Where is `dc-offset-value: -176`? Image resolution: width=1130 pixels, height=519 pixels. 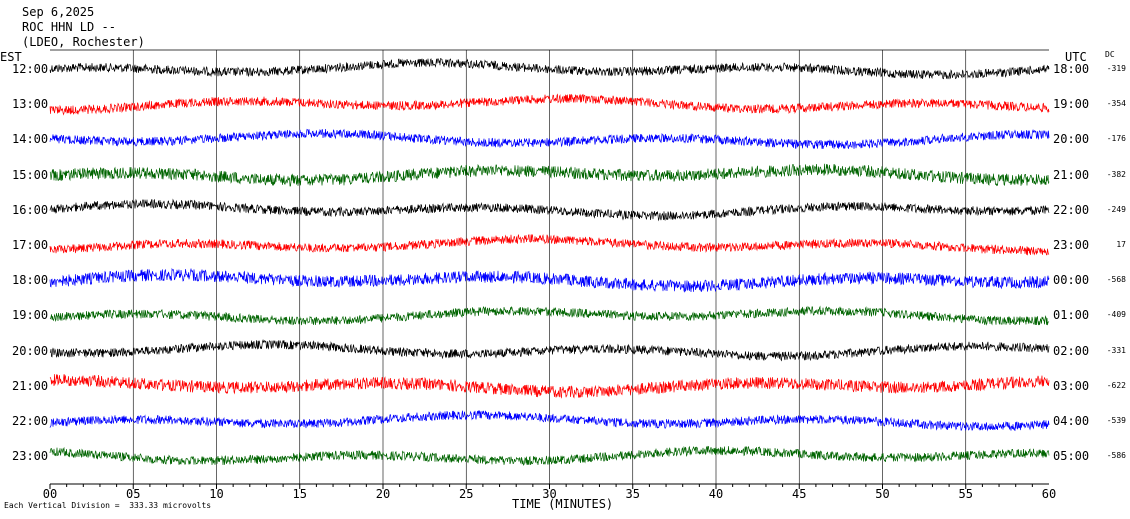 dc-offset-value: -176 is located at coordinates (1116, 139).